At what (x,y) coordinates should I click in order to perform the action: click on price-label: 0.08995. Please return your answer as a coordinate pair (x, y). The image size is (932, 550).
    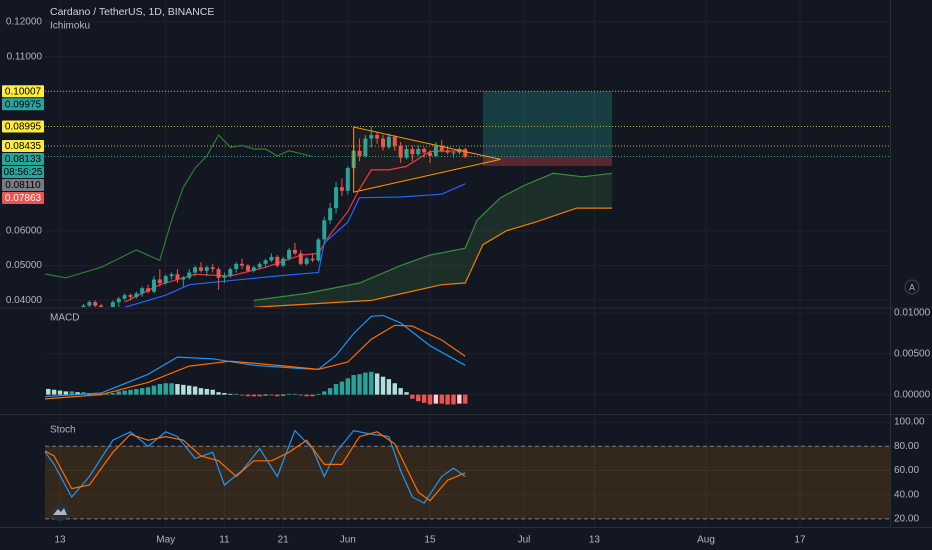
    Looking at the image, I should click on (23, 127).